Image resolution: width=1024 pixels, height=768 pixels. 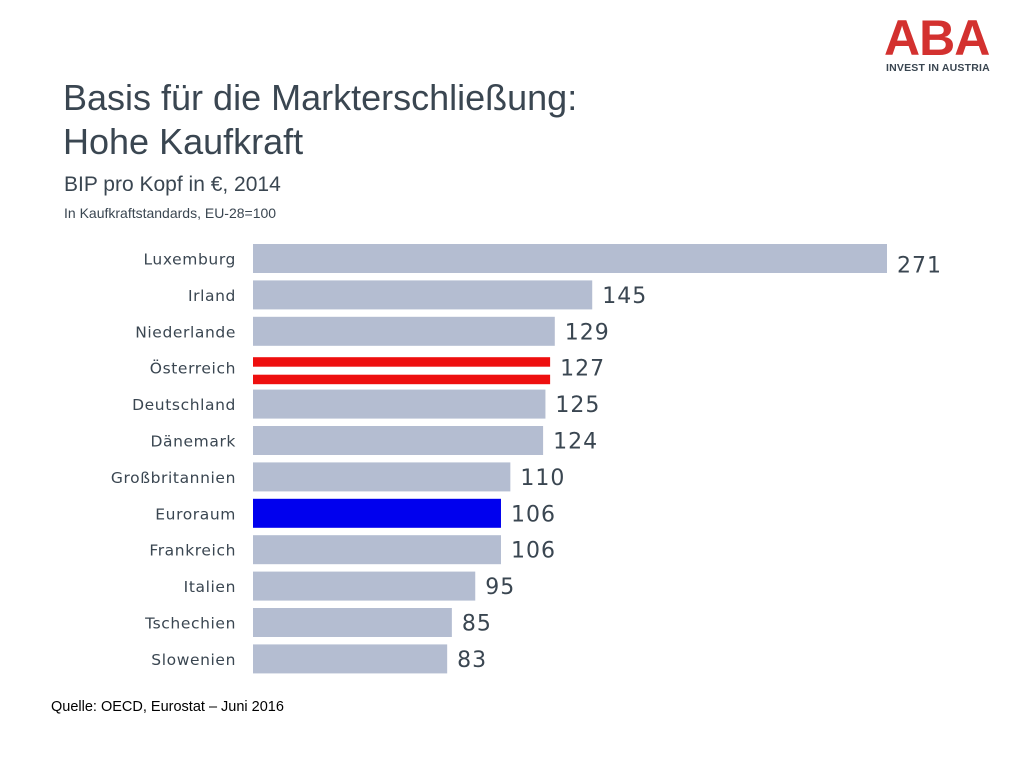 I want to click on bar-niederlande, so click(x=404, y=331).